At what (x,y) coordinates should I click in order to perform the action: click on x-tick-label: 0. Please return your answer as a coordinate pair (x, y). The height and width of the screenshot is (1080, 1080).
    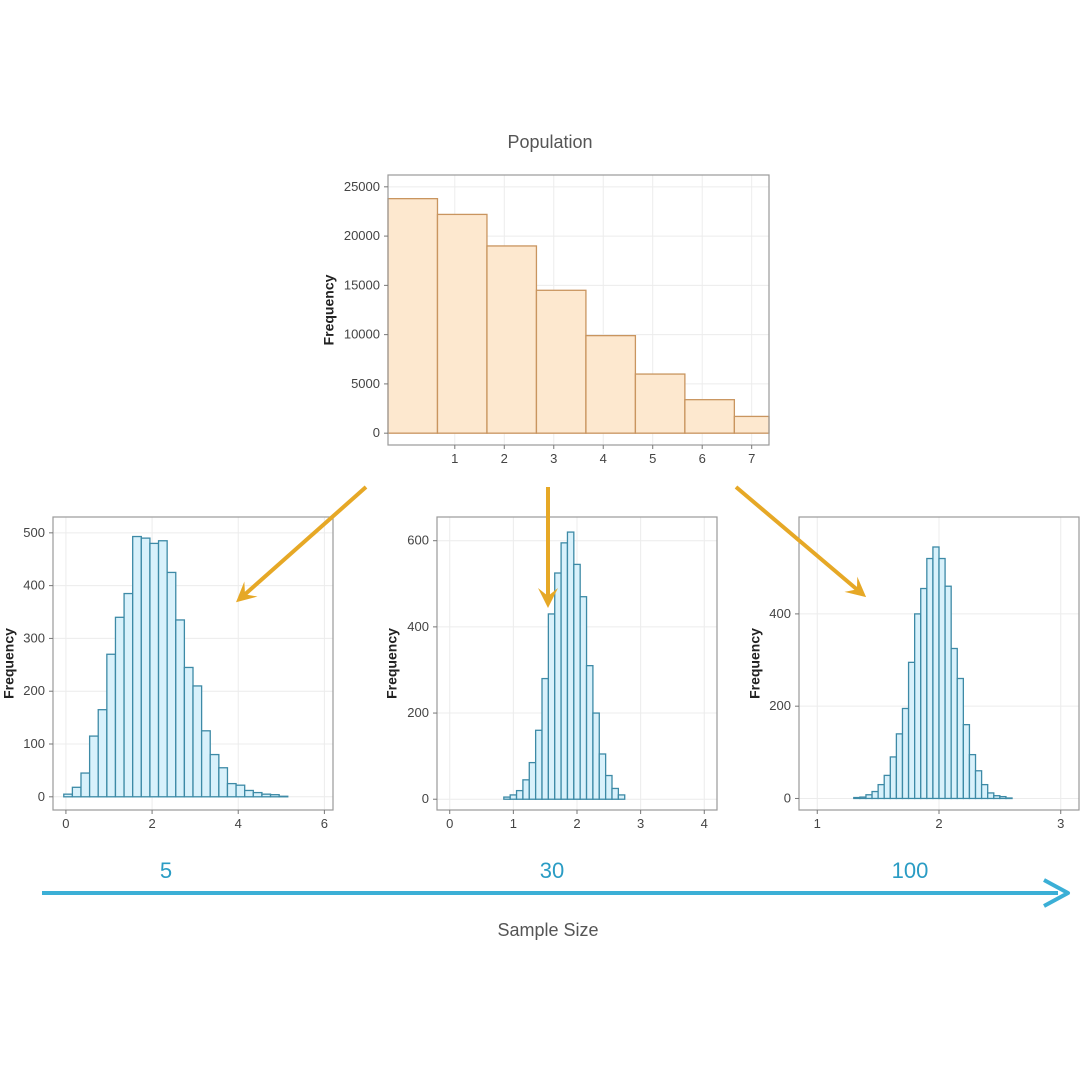
    Looking at the image, I should click on (65, 823).